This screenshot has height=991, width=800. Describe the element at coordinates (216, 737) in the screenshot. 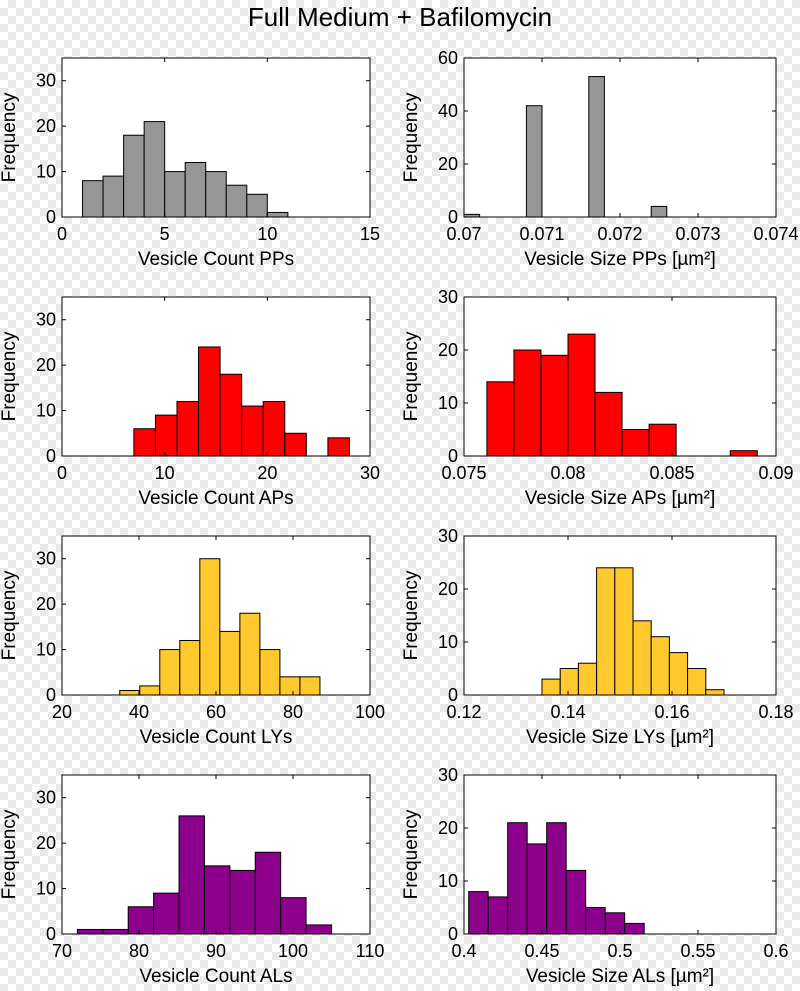

I see `x-axis-label: Vesicle Count LYs` at that location.